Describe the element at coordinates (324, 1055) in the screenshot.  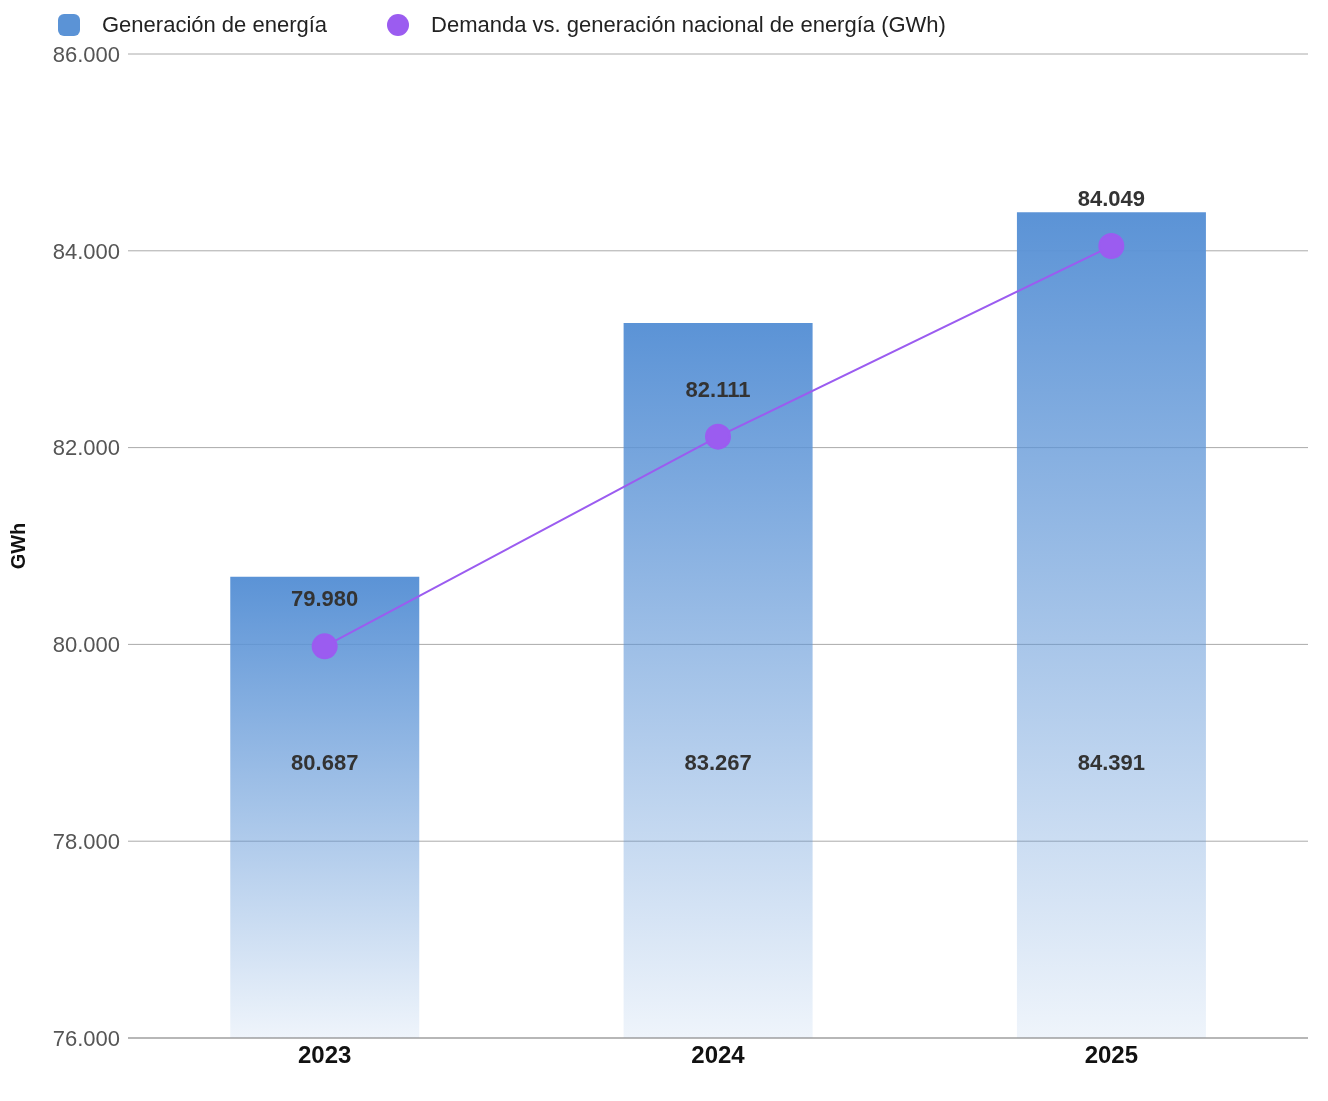
I see `x-tick-label: 2023` at that location.